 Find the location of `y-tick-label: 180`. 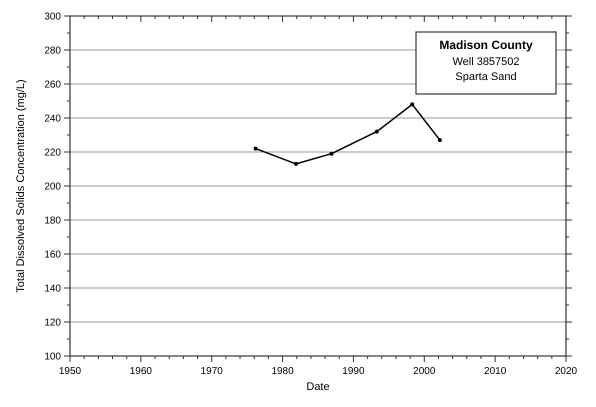

y-tick-label: 180 is located at coordinates (53, 221).